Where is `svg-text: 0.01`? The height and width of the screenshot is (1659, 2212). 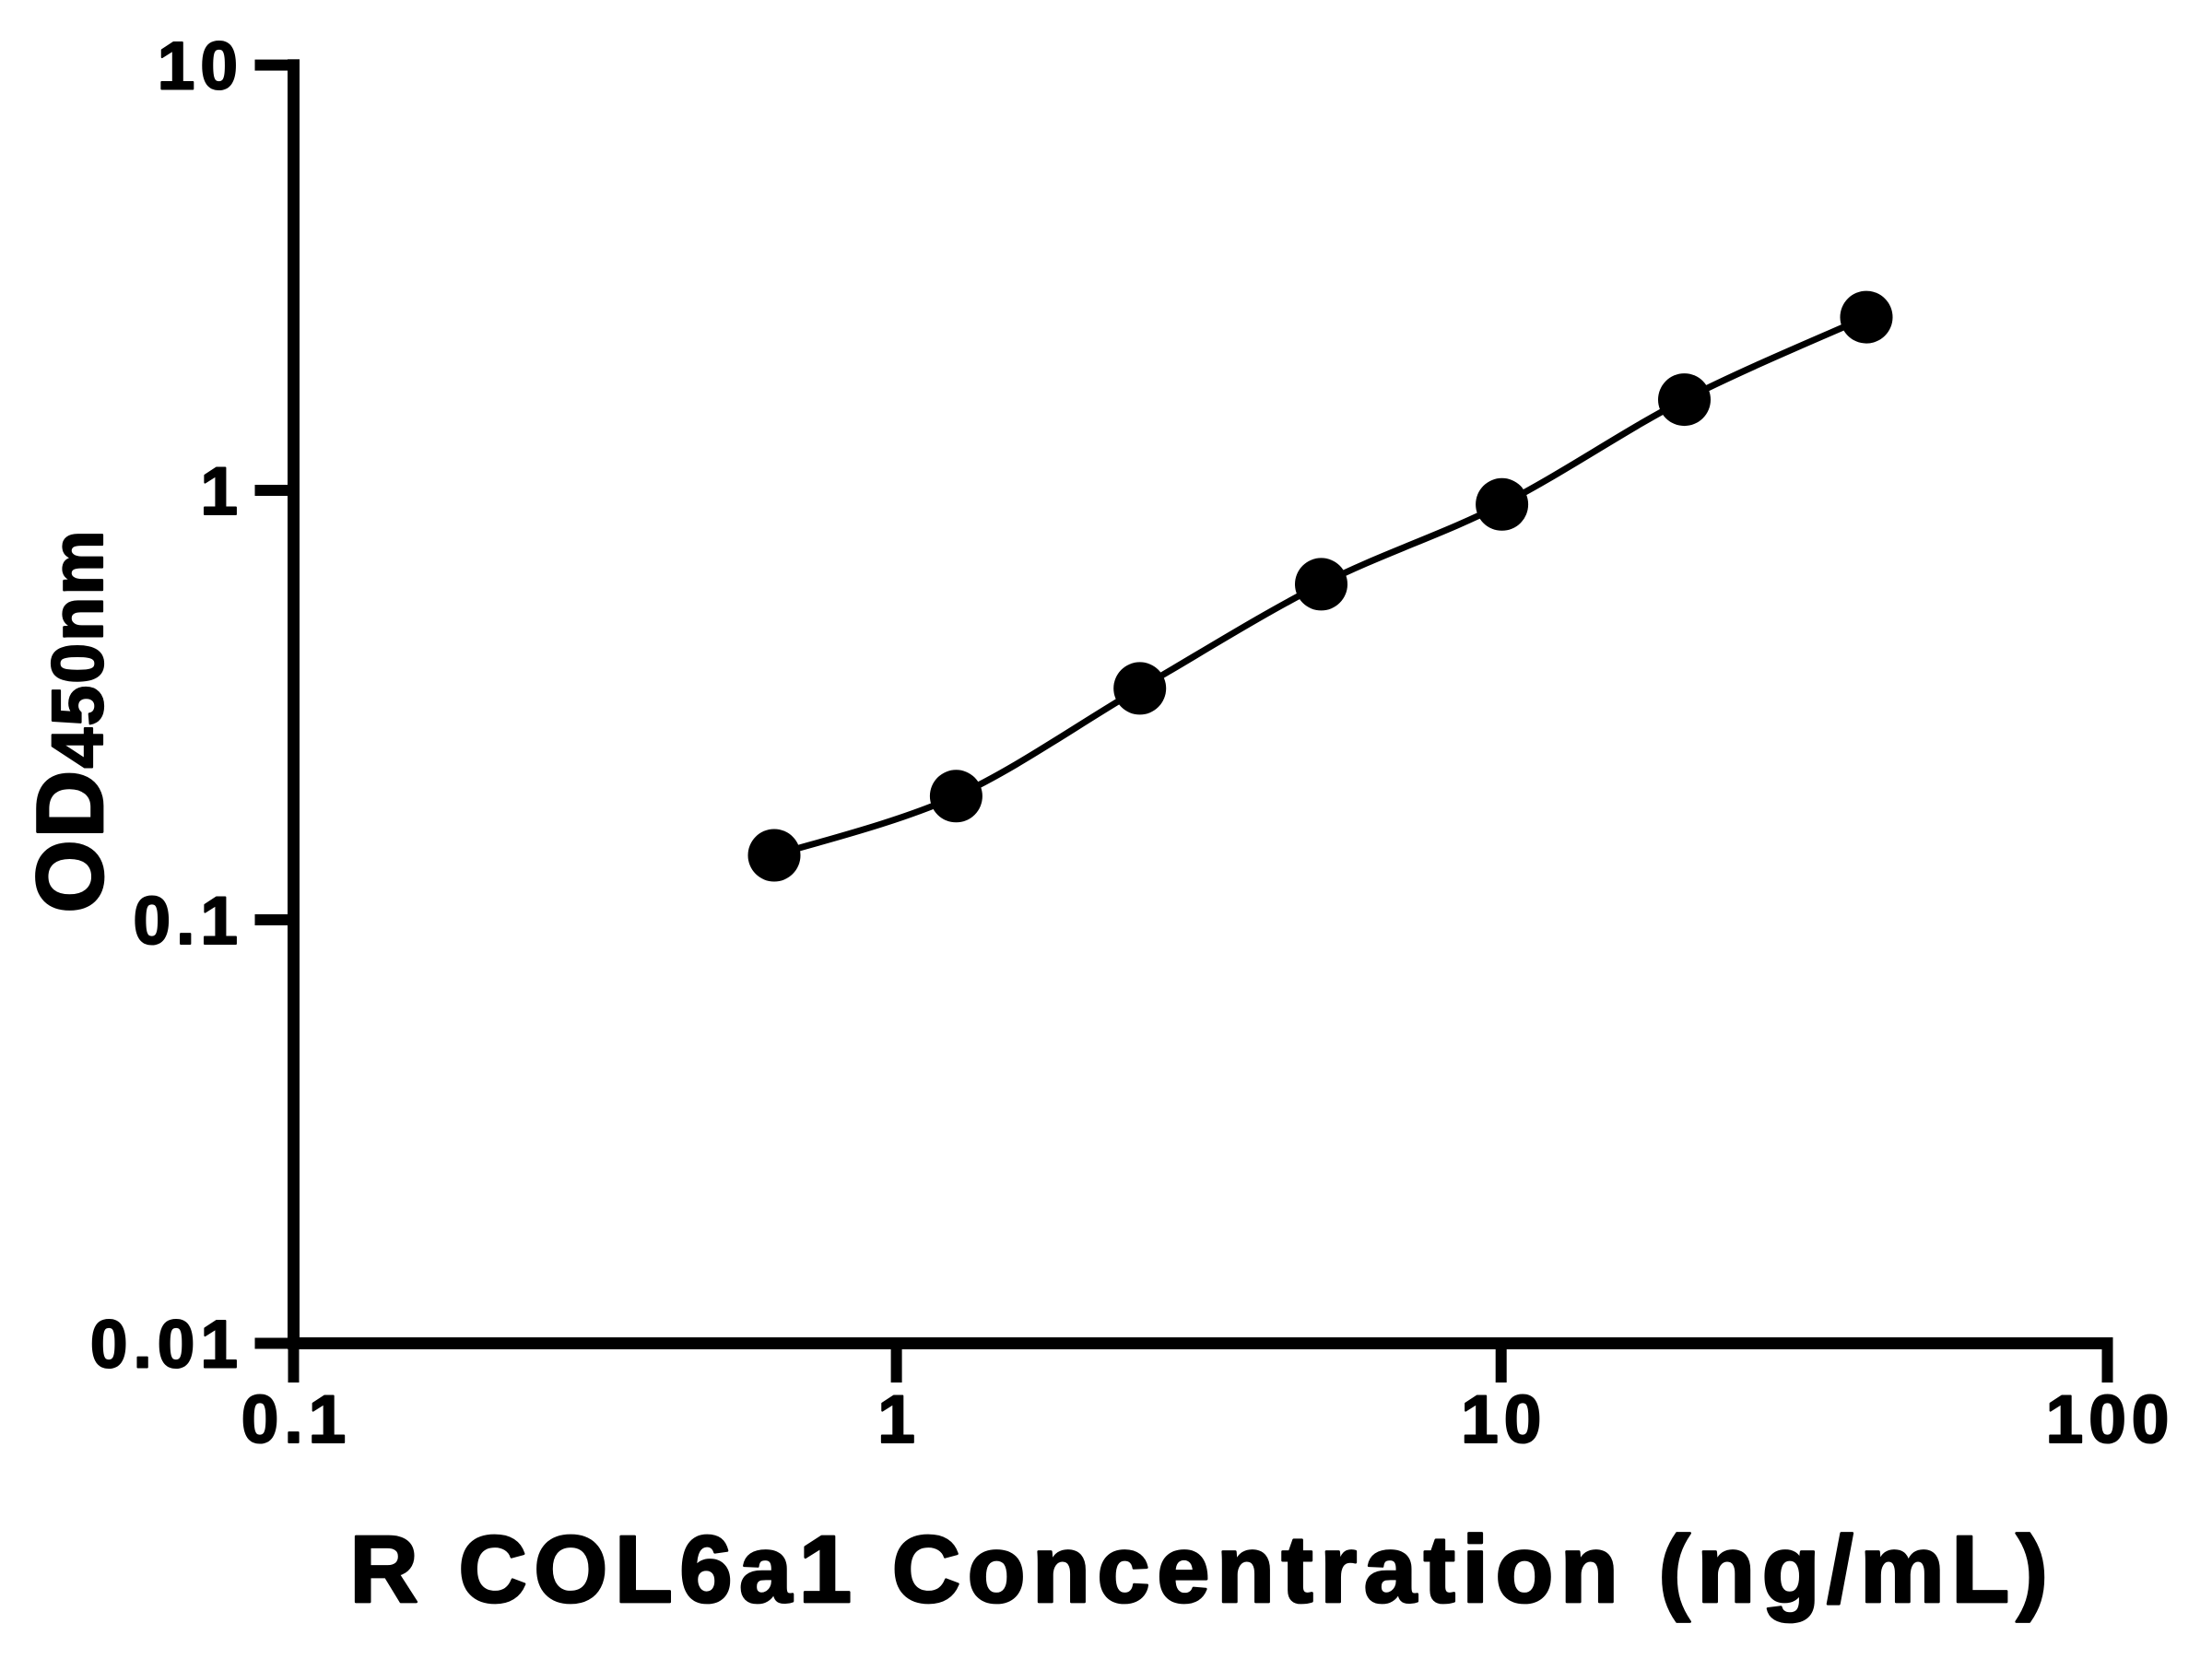
svg-text: 0.01 is located at coordinates (166, 1345).